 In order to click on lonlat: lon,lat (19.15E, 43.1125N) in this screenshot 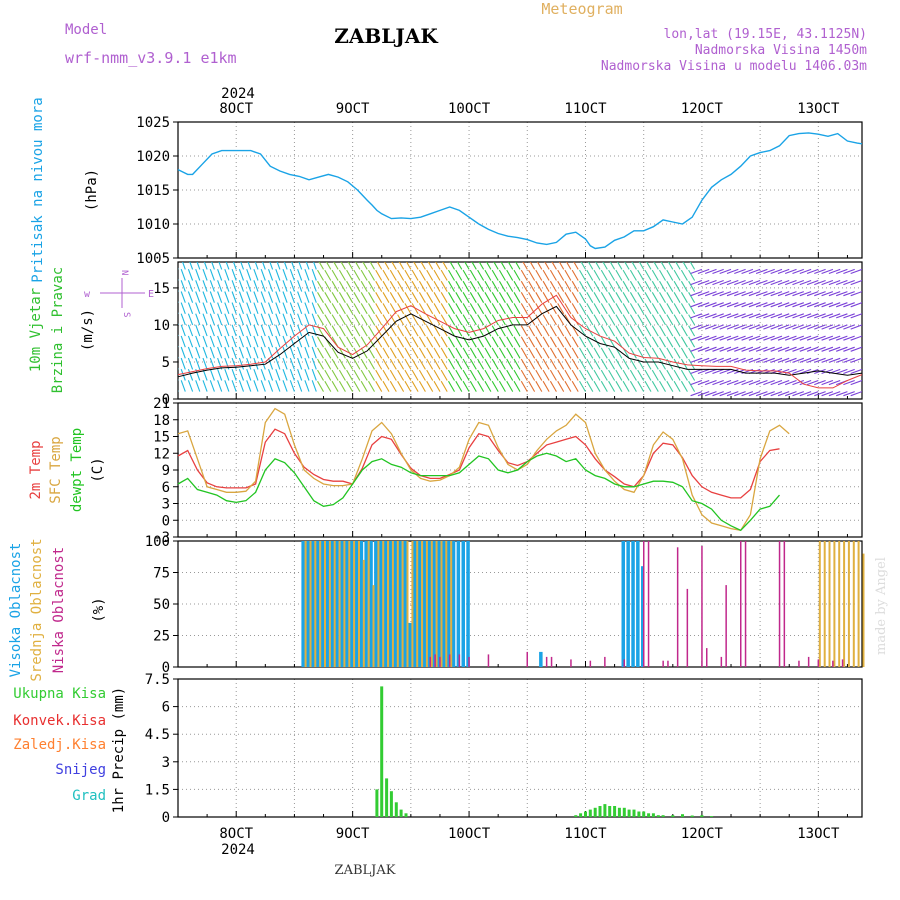, I will do `click(766, 34)`.